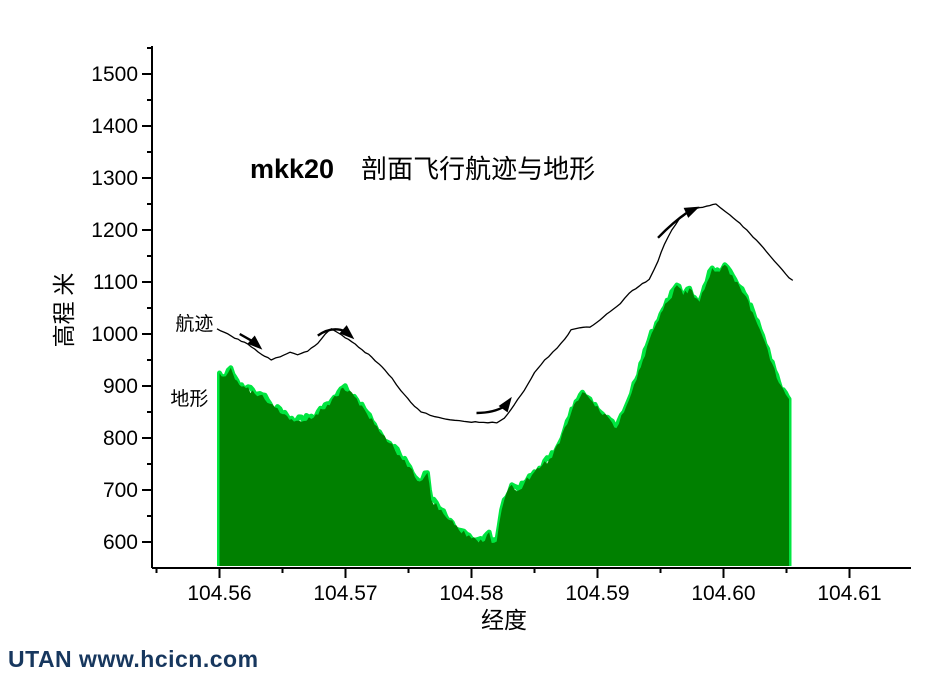 The width and height of the screenshot is (939, 688). I want to click on chart-title-text: 剖面飞行航迹与地形, so click(478, 169).